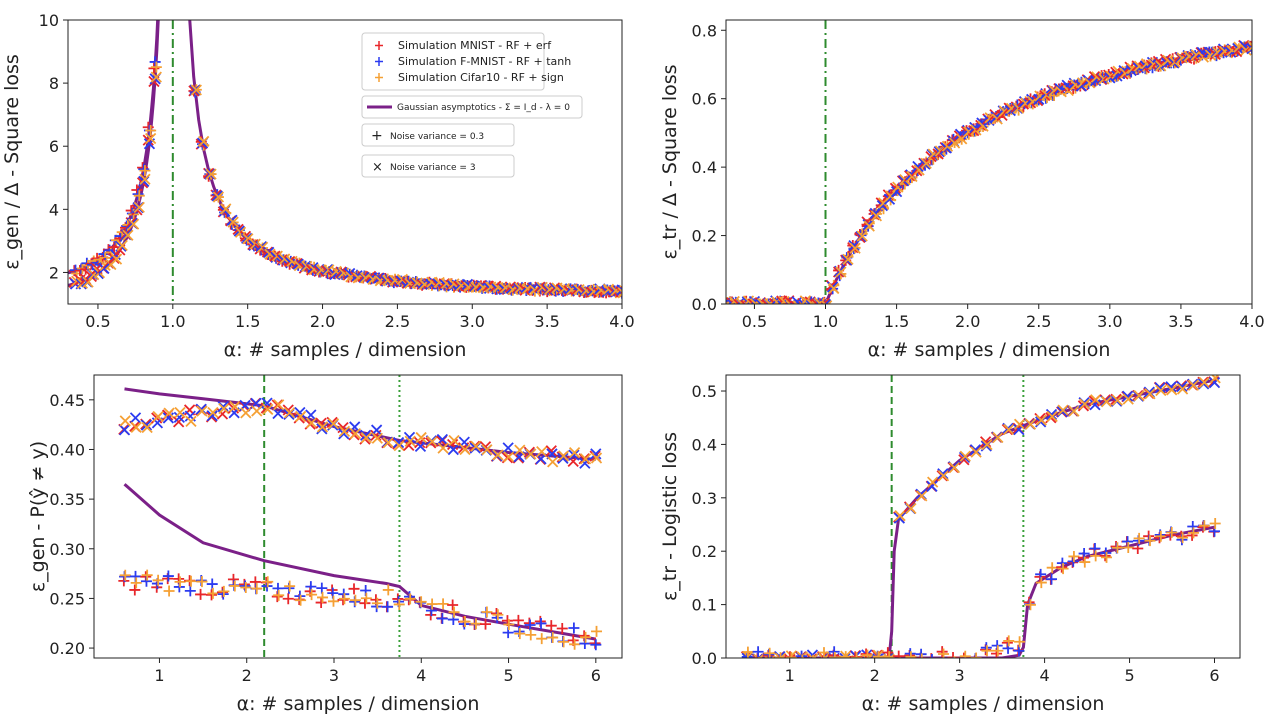  Describe the element at coordinates (1045, 675) in the screenshot. I see `x-tick-label: 4` at that location.